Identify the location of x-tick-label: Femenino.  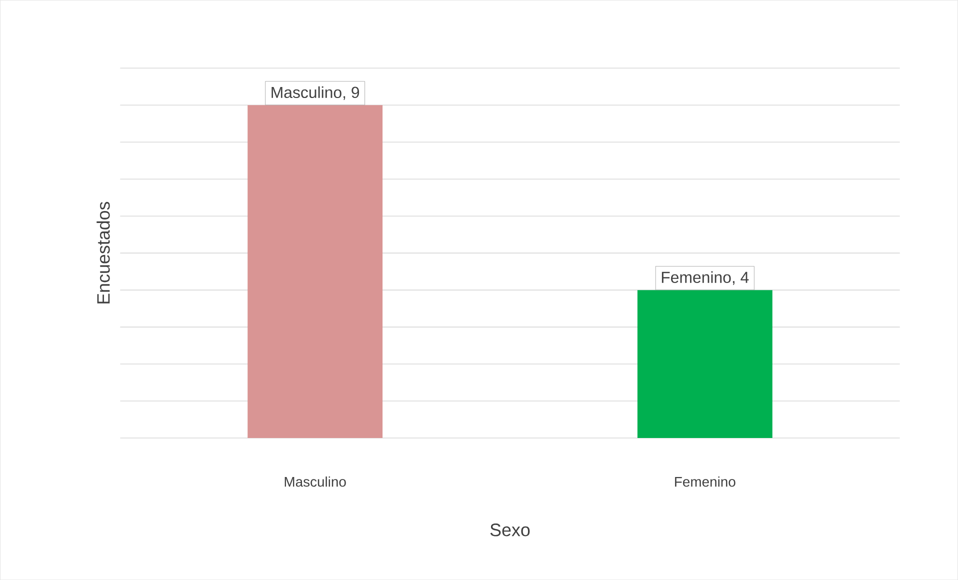
(705, 481).